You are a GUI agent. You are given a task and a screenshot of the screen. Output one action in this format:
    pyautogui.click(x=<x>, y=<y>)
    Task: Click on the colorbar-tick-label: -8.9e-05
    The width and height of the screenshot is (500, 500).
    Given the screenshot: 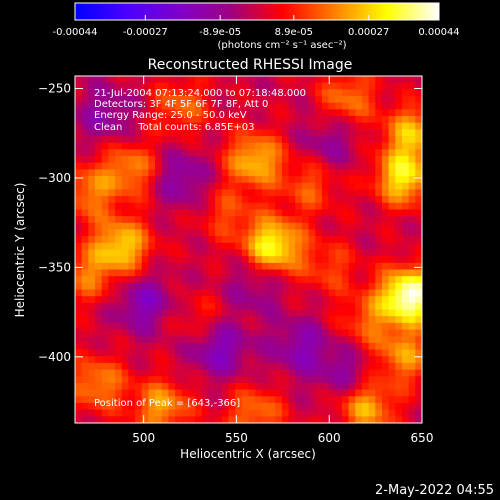 What is the action you would take?
    pyautogui.click(x=220, y=32)
    